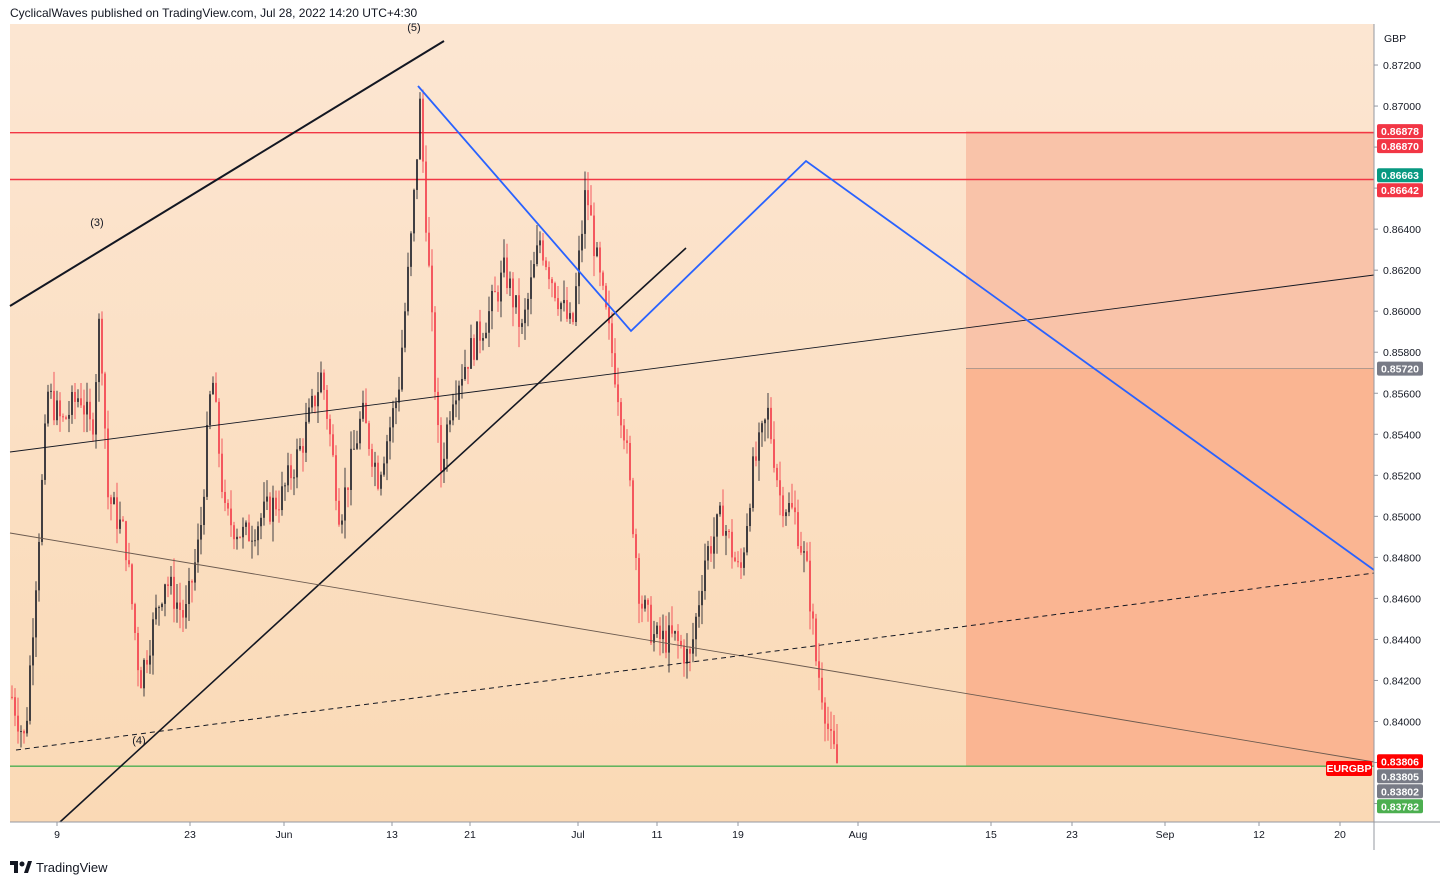 The width and height of the screenshot is (1440, 884). What do you see at coordinates (59, 867) in the screenshot?
I see `tradingview-footer: TradingView` at bounding box center [59, 867].